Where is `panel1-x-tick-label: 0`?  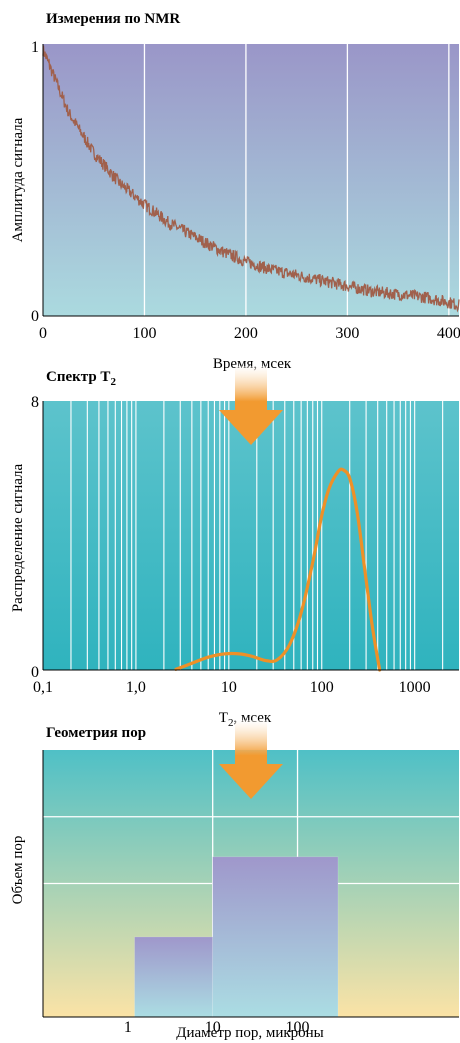
panel1-x-tick-label: 0 is located at coordinates (43, 333).